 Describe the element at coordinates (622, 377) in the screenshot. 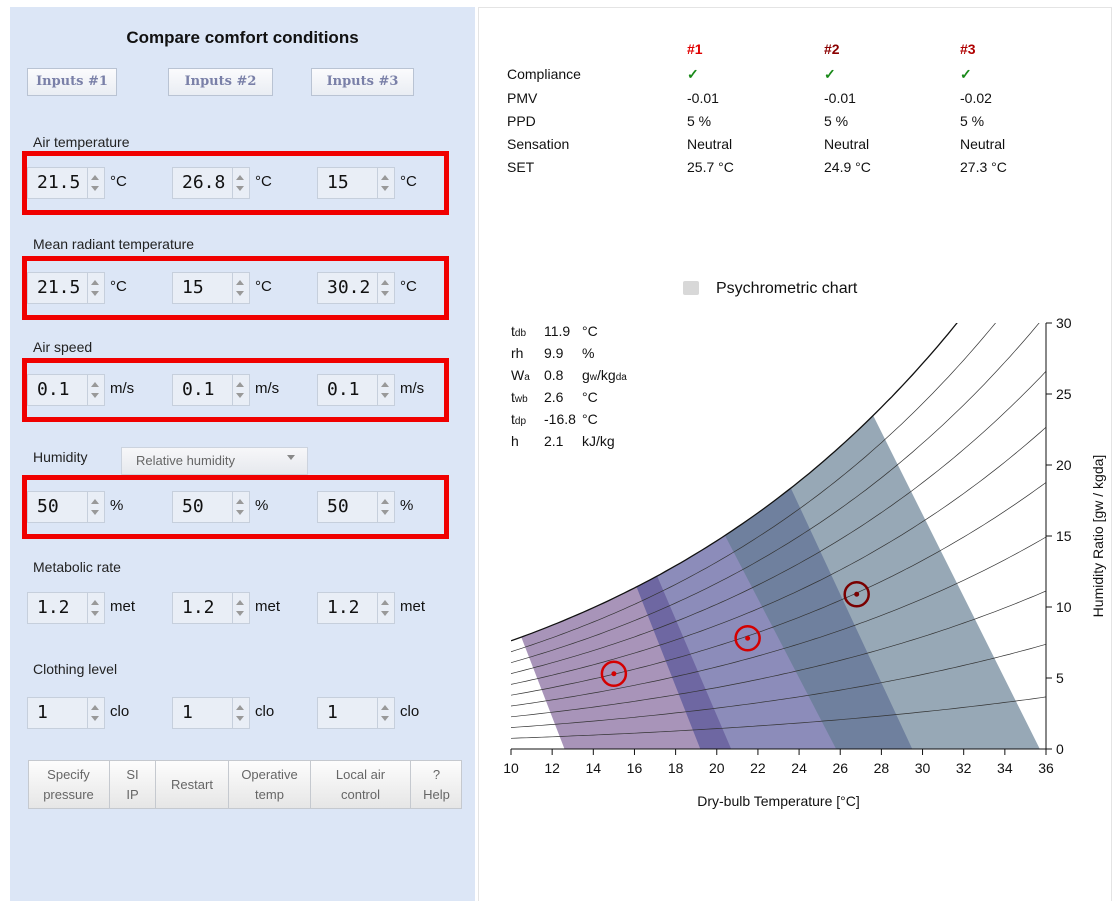

I see `readout-unit-part: da` at that location.